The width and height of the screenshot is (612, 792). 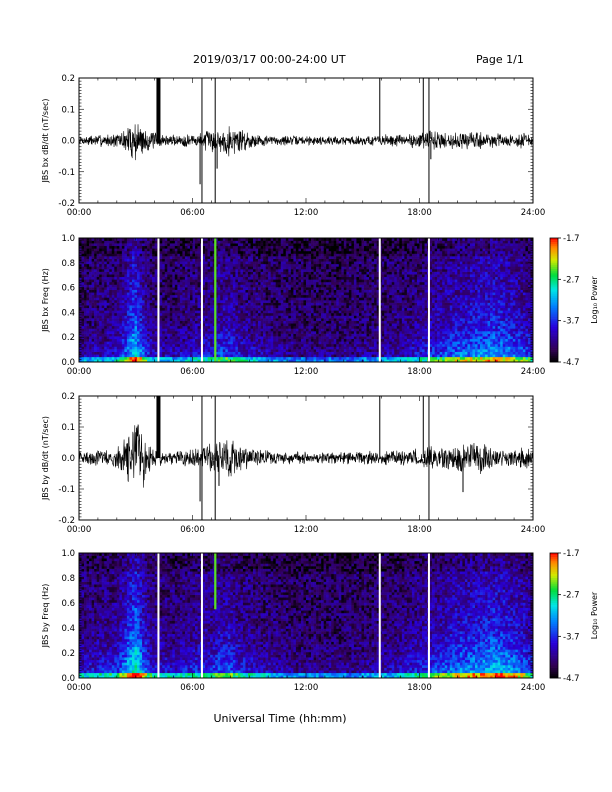 What do you see at coordinates (45, 300) in the screenshot?
I see `y-axis-label: JBS bx Freq (Hz)` at bounding box center [45, 300].